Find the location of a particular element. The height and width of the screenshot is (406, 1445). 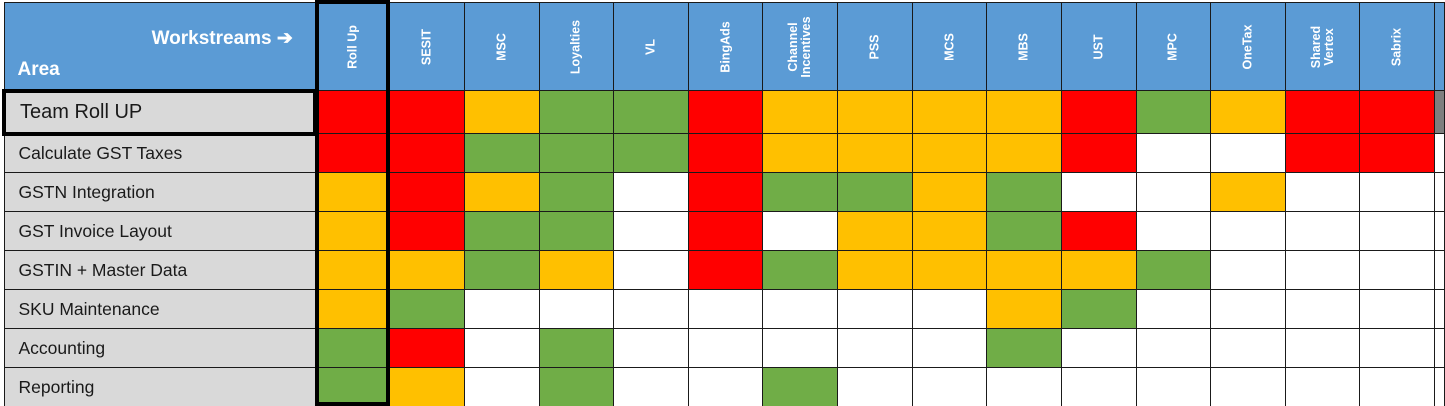

table-row: GSTIN + Master Data is located at coordinates (724, 270).